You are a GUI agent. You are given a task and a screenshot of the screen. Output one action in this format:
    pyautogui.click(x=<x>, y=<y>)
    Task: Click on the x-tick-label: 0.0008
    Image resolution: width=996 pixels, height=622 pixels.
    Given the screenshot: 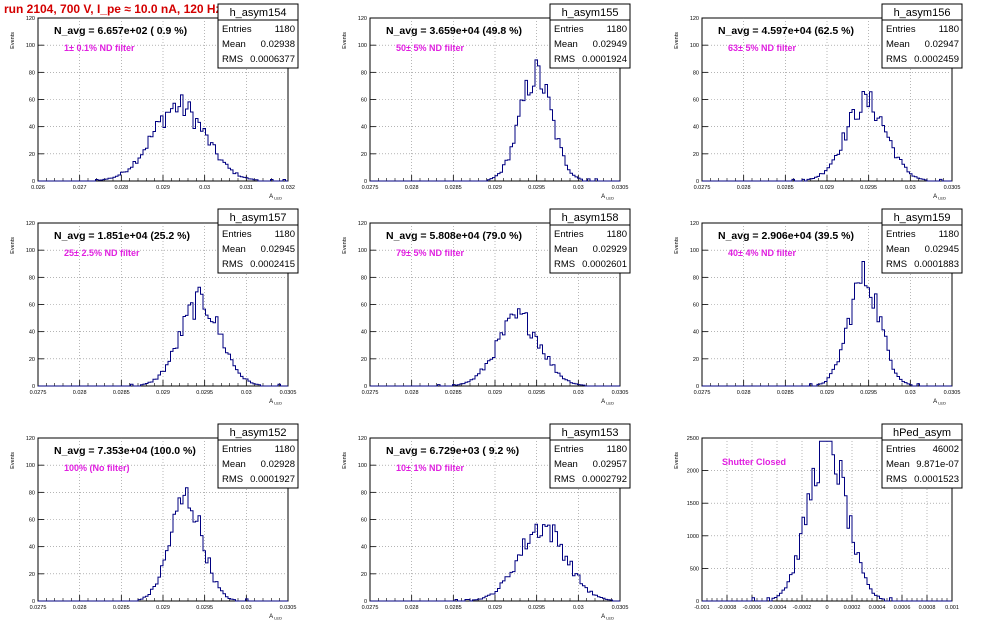 What is the action you would take?
    pyautogui.click(x=927, y=608)
    